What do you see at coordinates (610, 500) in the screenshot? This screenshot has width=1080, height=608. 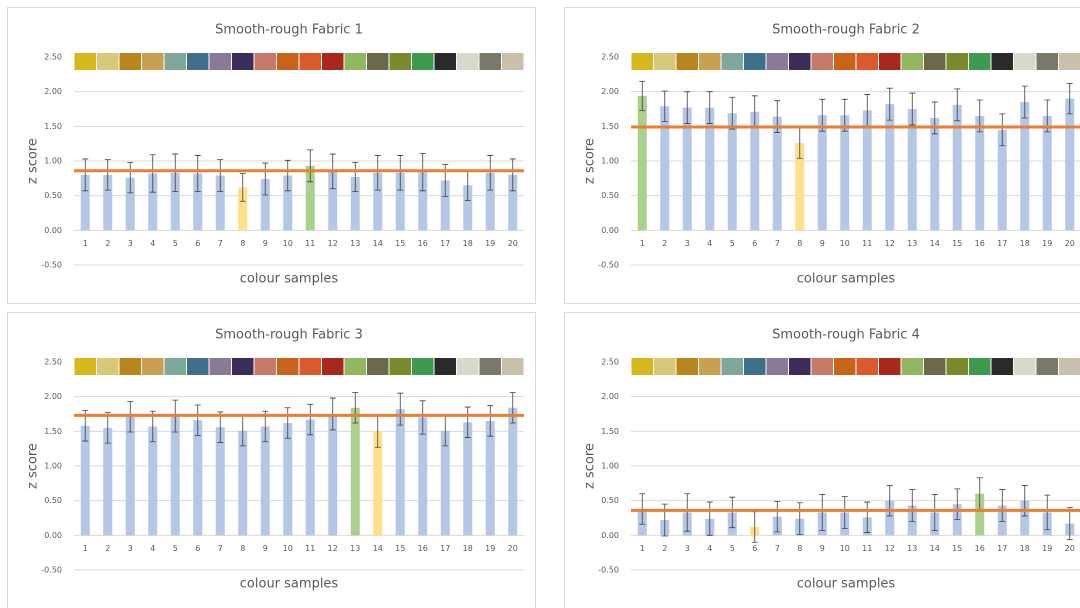 I see `y-tick-label: 0.50` at bounding box center [610, 500].